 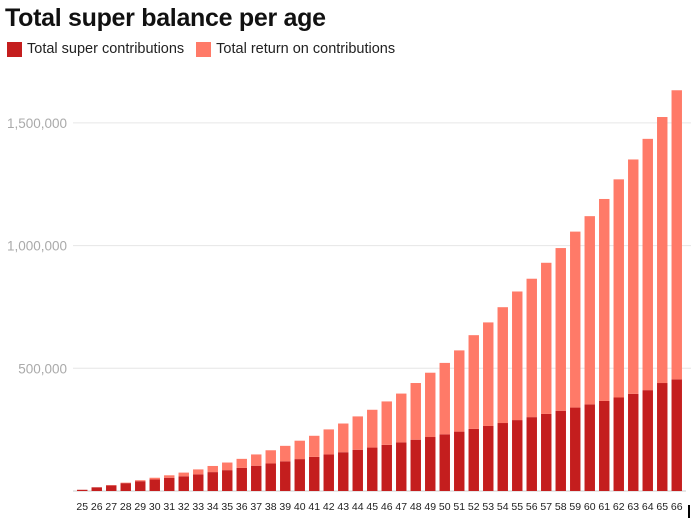 What do you see at coordinates (459, 507) in the screenshot?
I see `x-tick-label-51: 51` at bounding box center [459, 507].